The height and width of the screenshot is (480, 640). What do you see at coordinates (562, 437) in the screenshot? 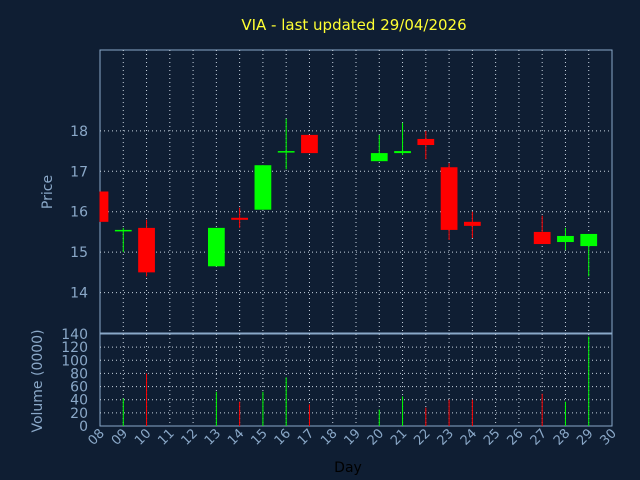
I see `x-tick-label: 28` at bounding box center [562, 437].